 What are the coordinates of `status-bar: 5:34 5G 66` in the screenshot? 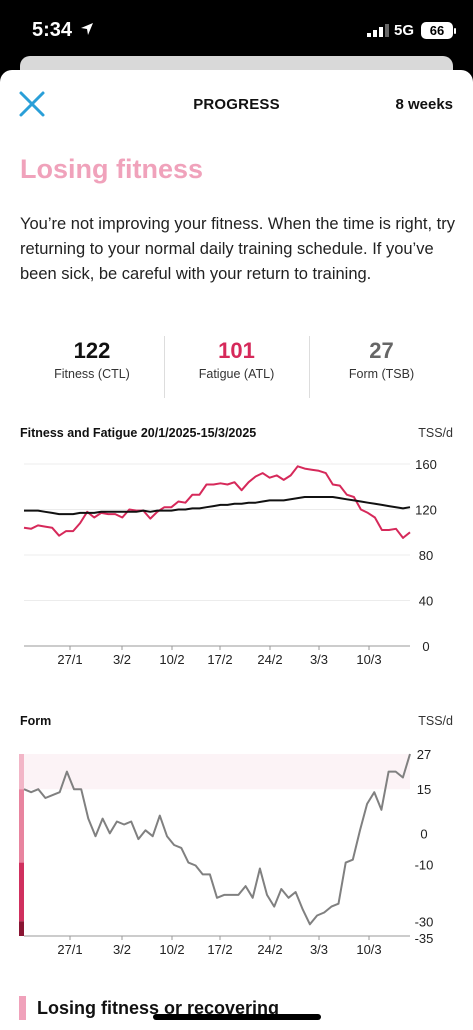 It's located at (236, 31).